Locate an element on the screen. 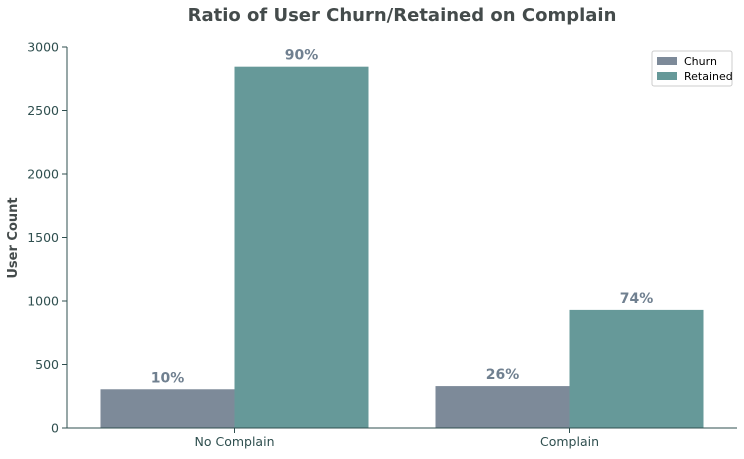  data-label-churn-0: 10% is located at coordinates (168, 378).